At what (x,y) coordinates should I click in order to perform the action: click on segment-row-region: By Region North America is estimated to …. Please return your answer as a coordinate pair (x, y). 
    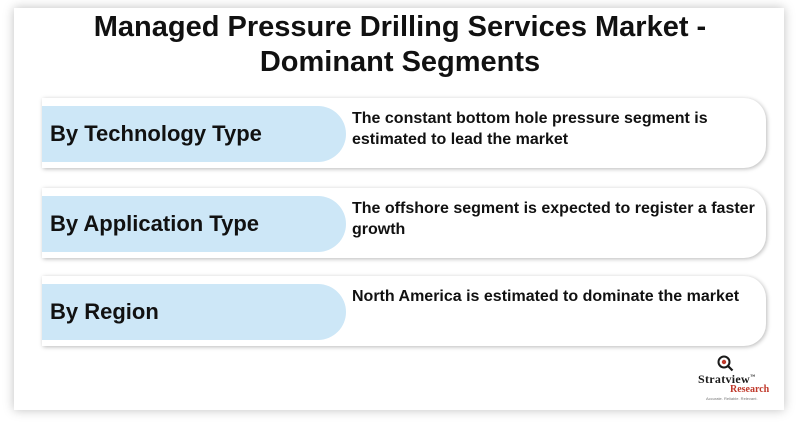
    Looking at the image, I should click on (404, 311).